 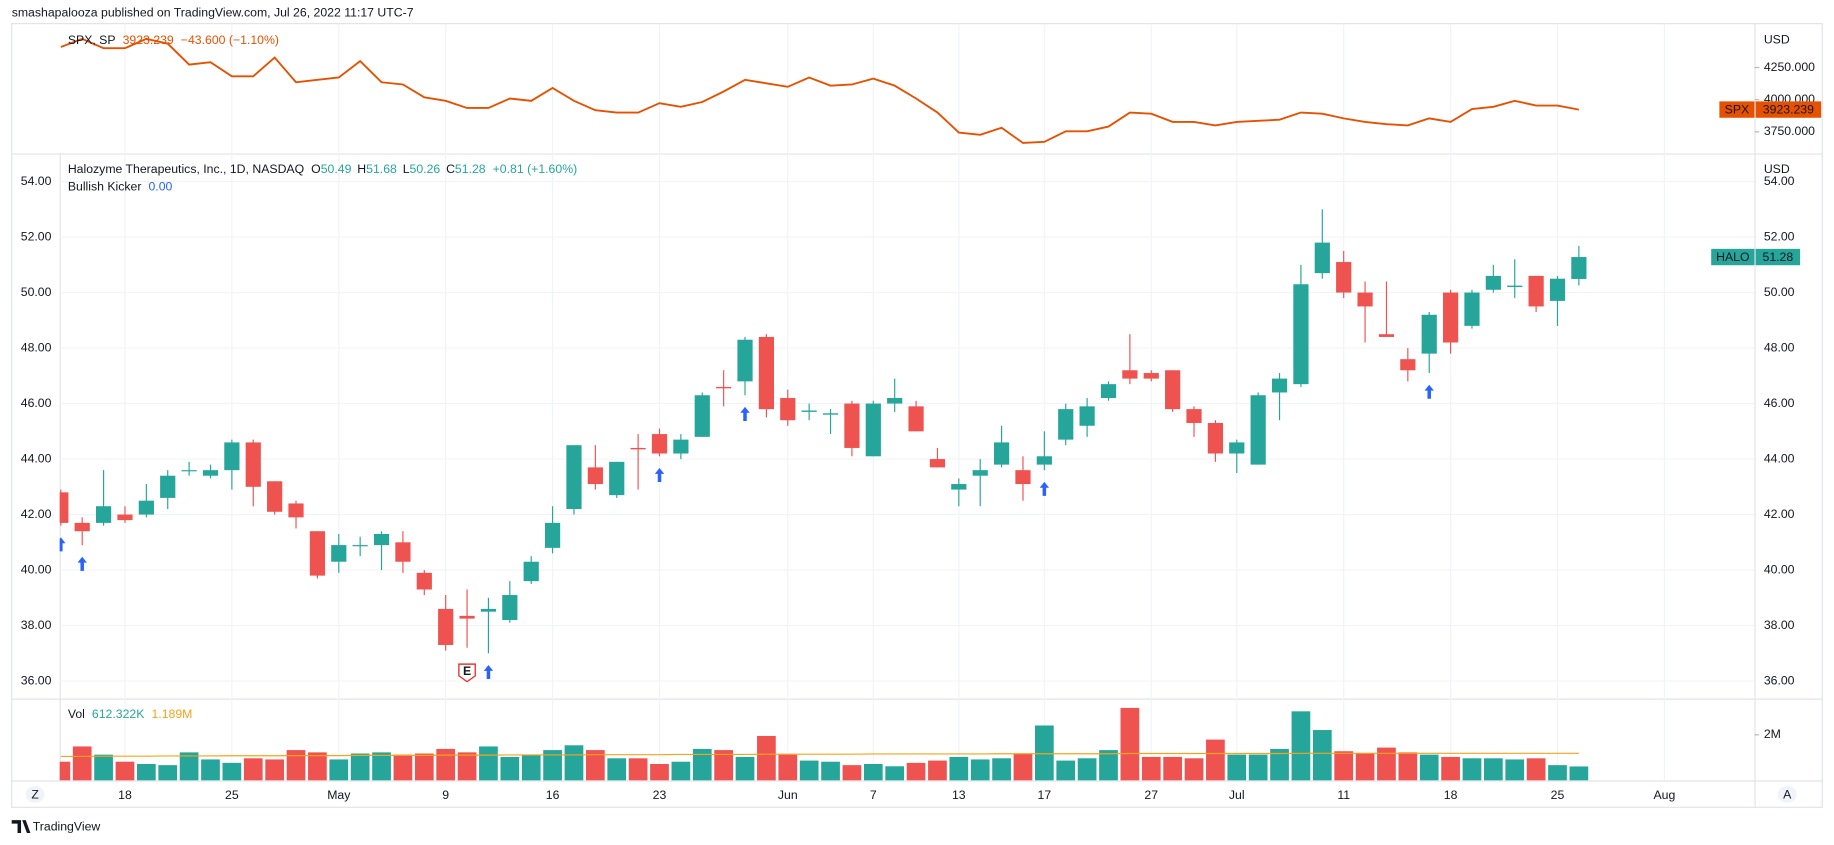 I want to click on x-tick-label: 23, so click(x=660, y=795).